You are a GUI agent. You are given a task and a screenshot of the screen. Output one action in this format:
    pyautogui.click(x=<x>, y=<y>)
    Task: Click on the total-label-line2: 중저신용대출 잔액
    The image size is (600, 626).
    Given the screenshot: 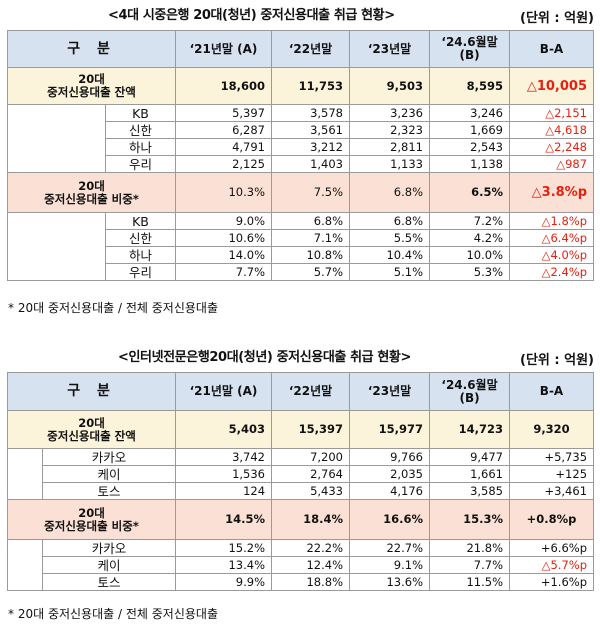 What is the action you would take?
    pyautogui.click(x=91, y=435)
    